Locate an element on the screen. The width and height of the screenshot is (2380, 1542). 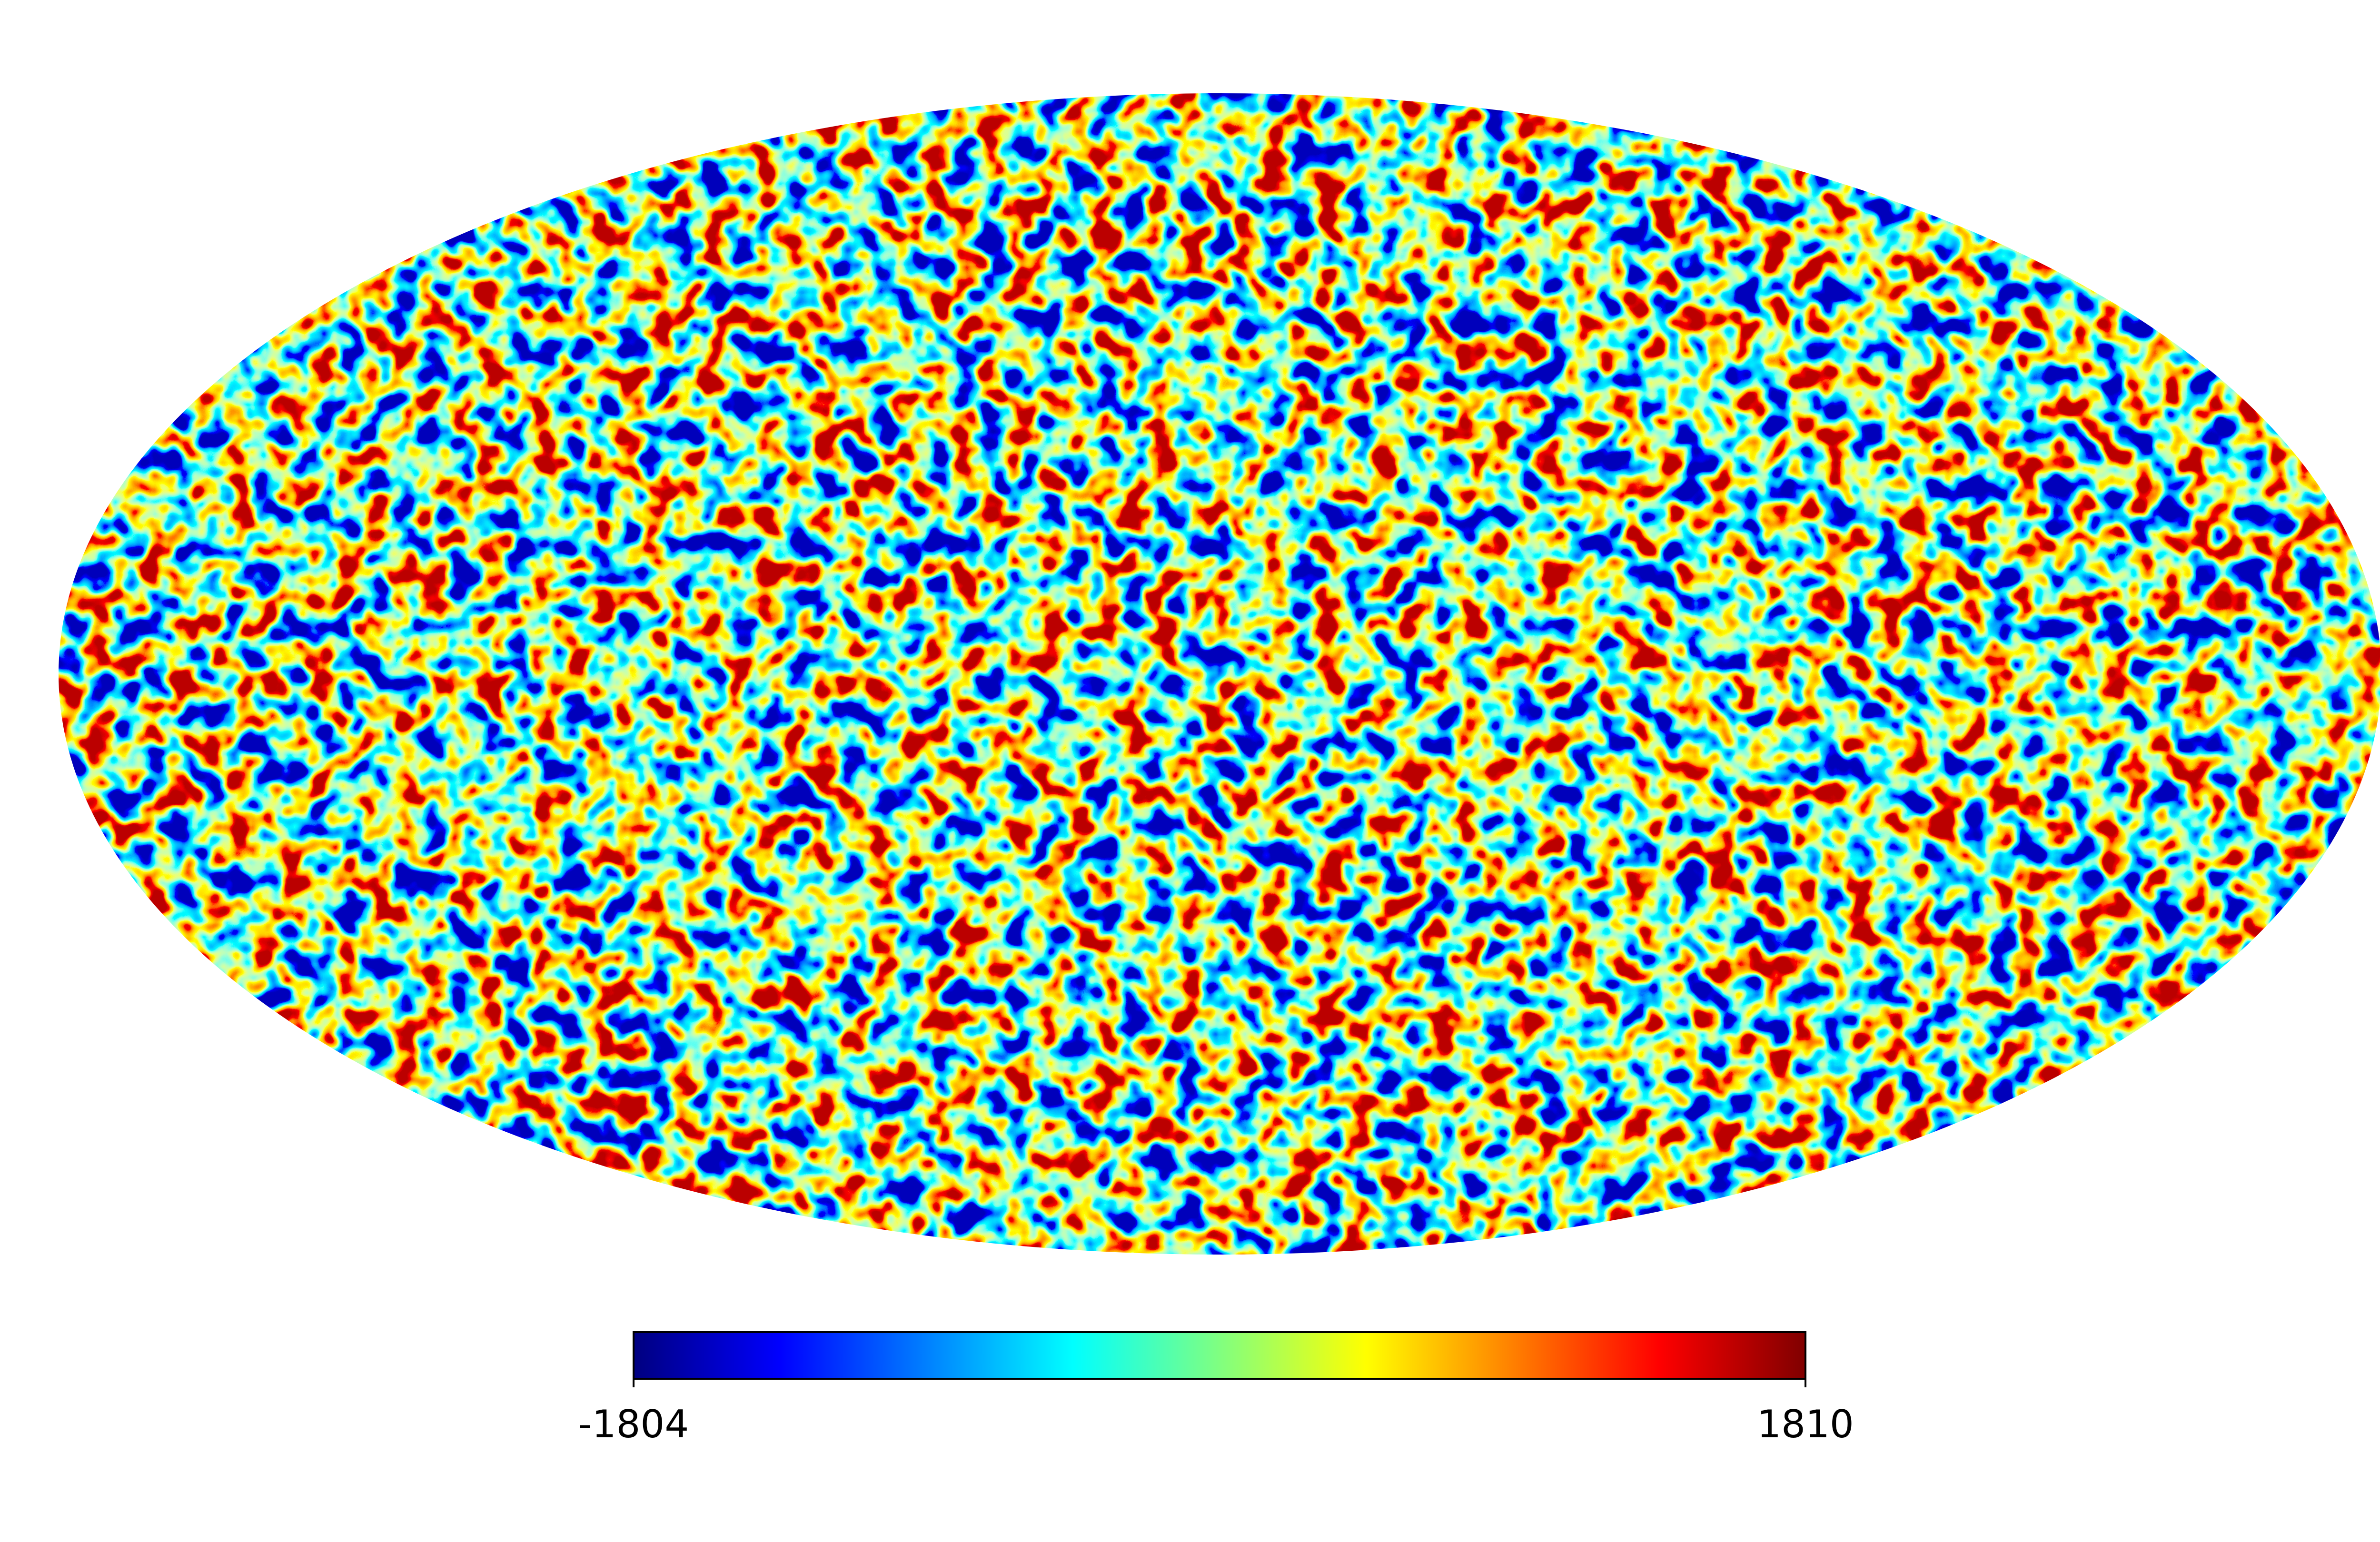
colorbar is located at coordinates (1219, 1355).